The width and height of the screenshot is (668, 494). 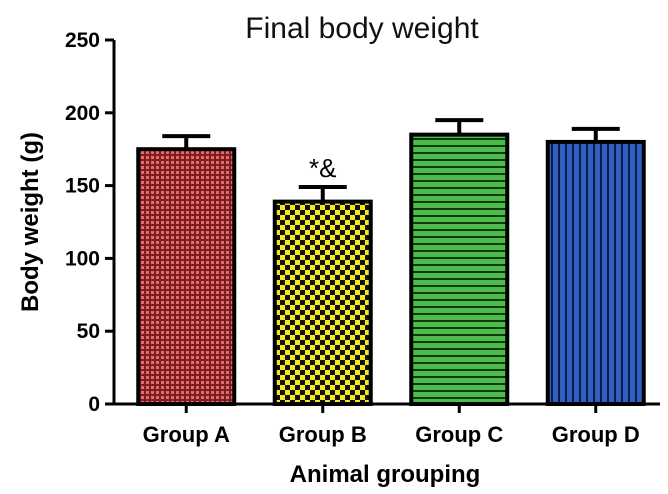 What do you see at coordinates (596, 434) in the screenshot?
I see `x-tick-label: Group D` at bounding box center [596, 434].